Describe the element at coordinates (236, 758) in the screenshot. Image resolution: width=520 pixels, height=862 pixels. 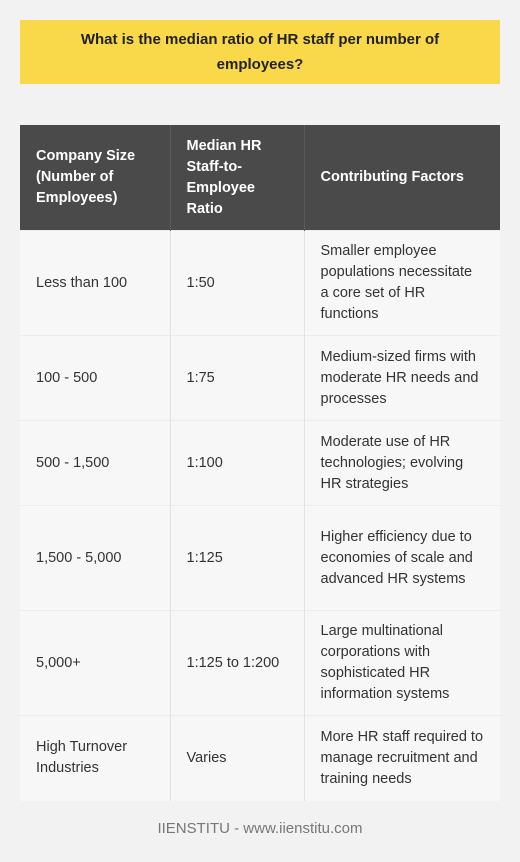
I see `cell-ratio: Varies` at that location.